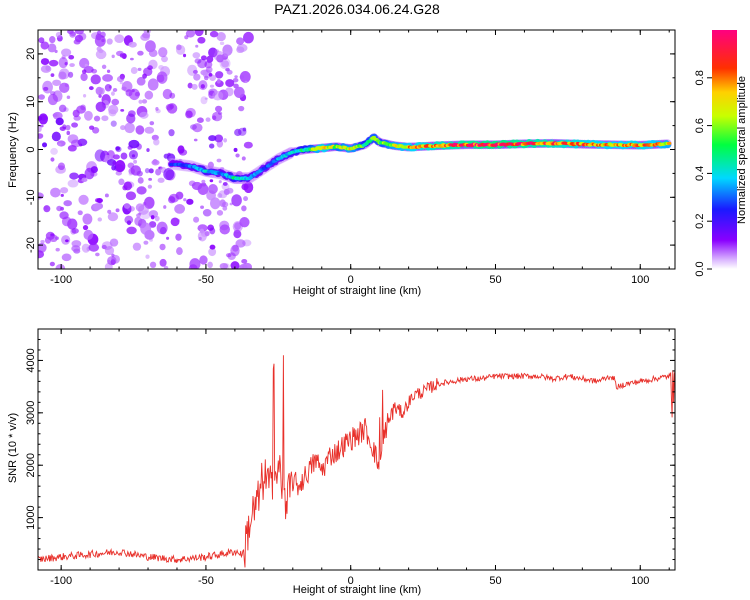 The height and width of the screenshot is (600, 750). I want to click on x-tick-label: 100, so click(640, 280).